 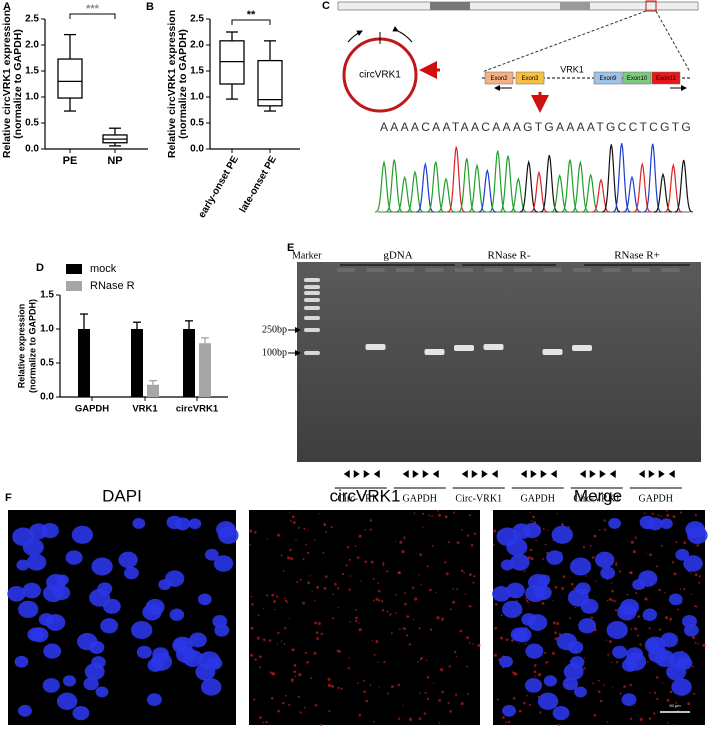 What do you see at coordinates (536, 127) in the screenshot?
I see `sequence: AAAACAATAACAAAGTGAAAATGCCTCGTG` at bounding box center [536, 127].